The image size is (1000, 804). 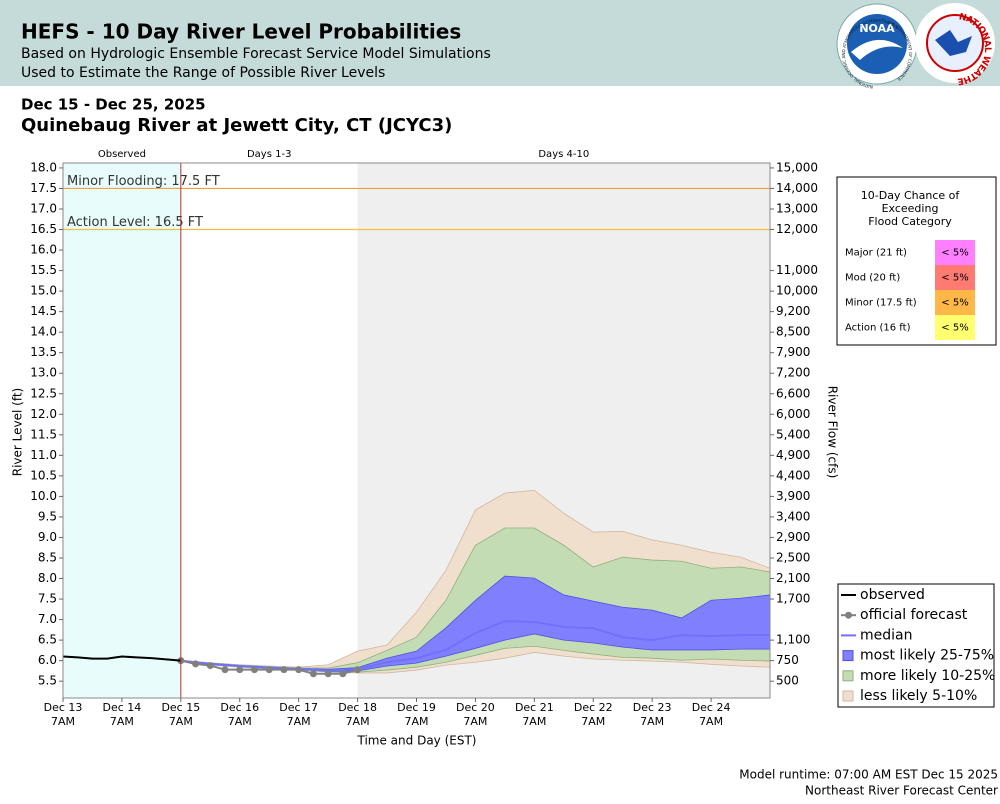 I want to click on y-tick-label: 9.0, so click(x=47, y=537).